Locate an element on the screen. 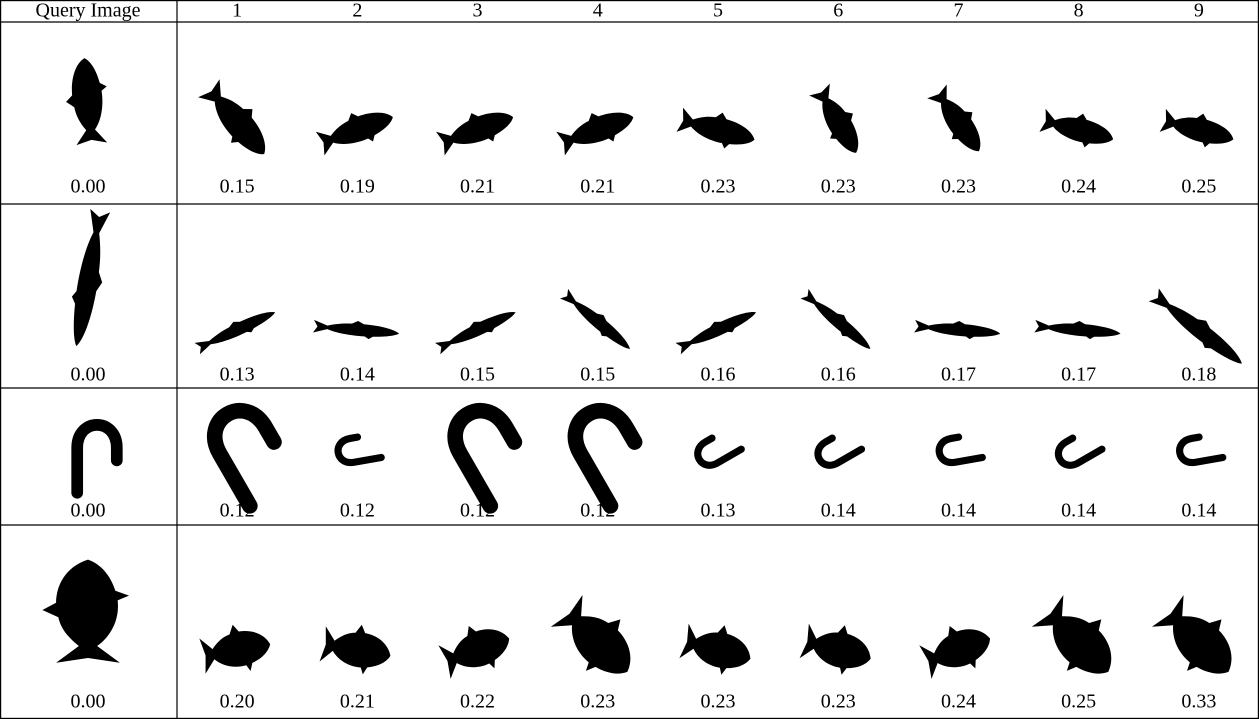  column-header: Query Image is located at coordinates (88, 11).